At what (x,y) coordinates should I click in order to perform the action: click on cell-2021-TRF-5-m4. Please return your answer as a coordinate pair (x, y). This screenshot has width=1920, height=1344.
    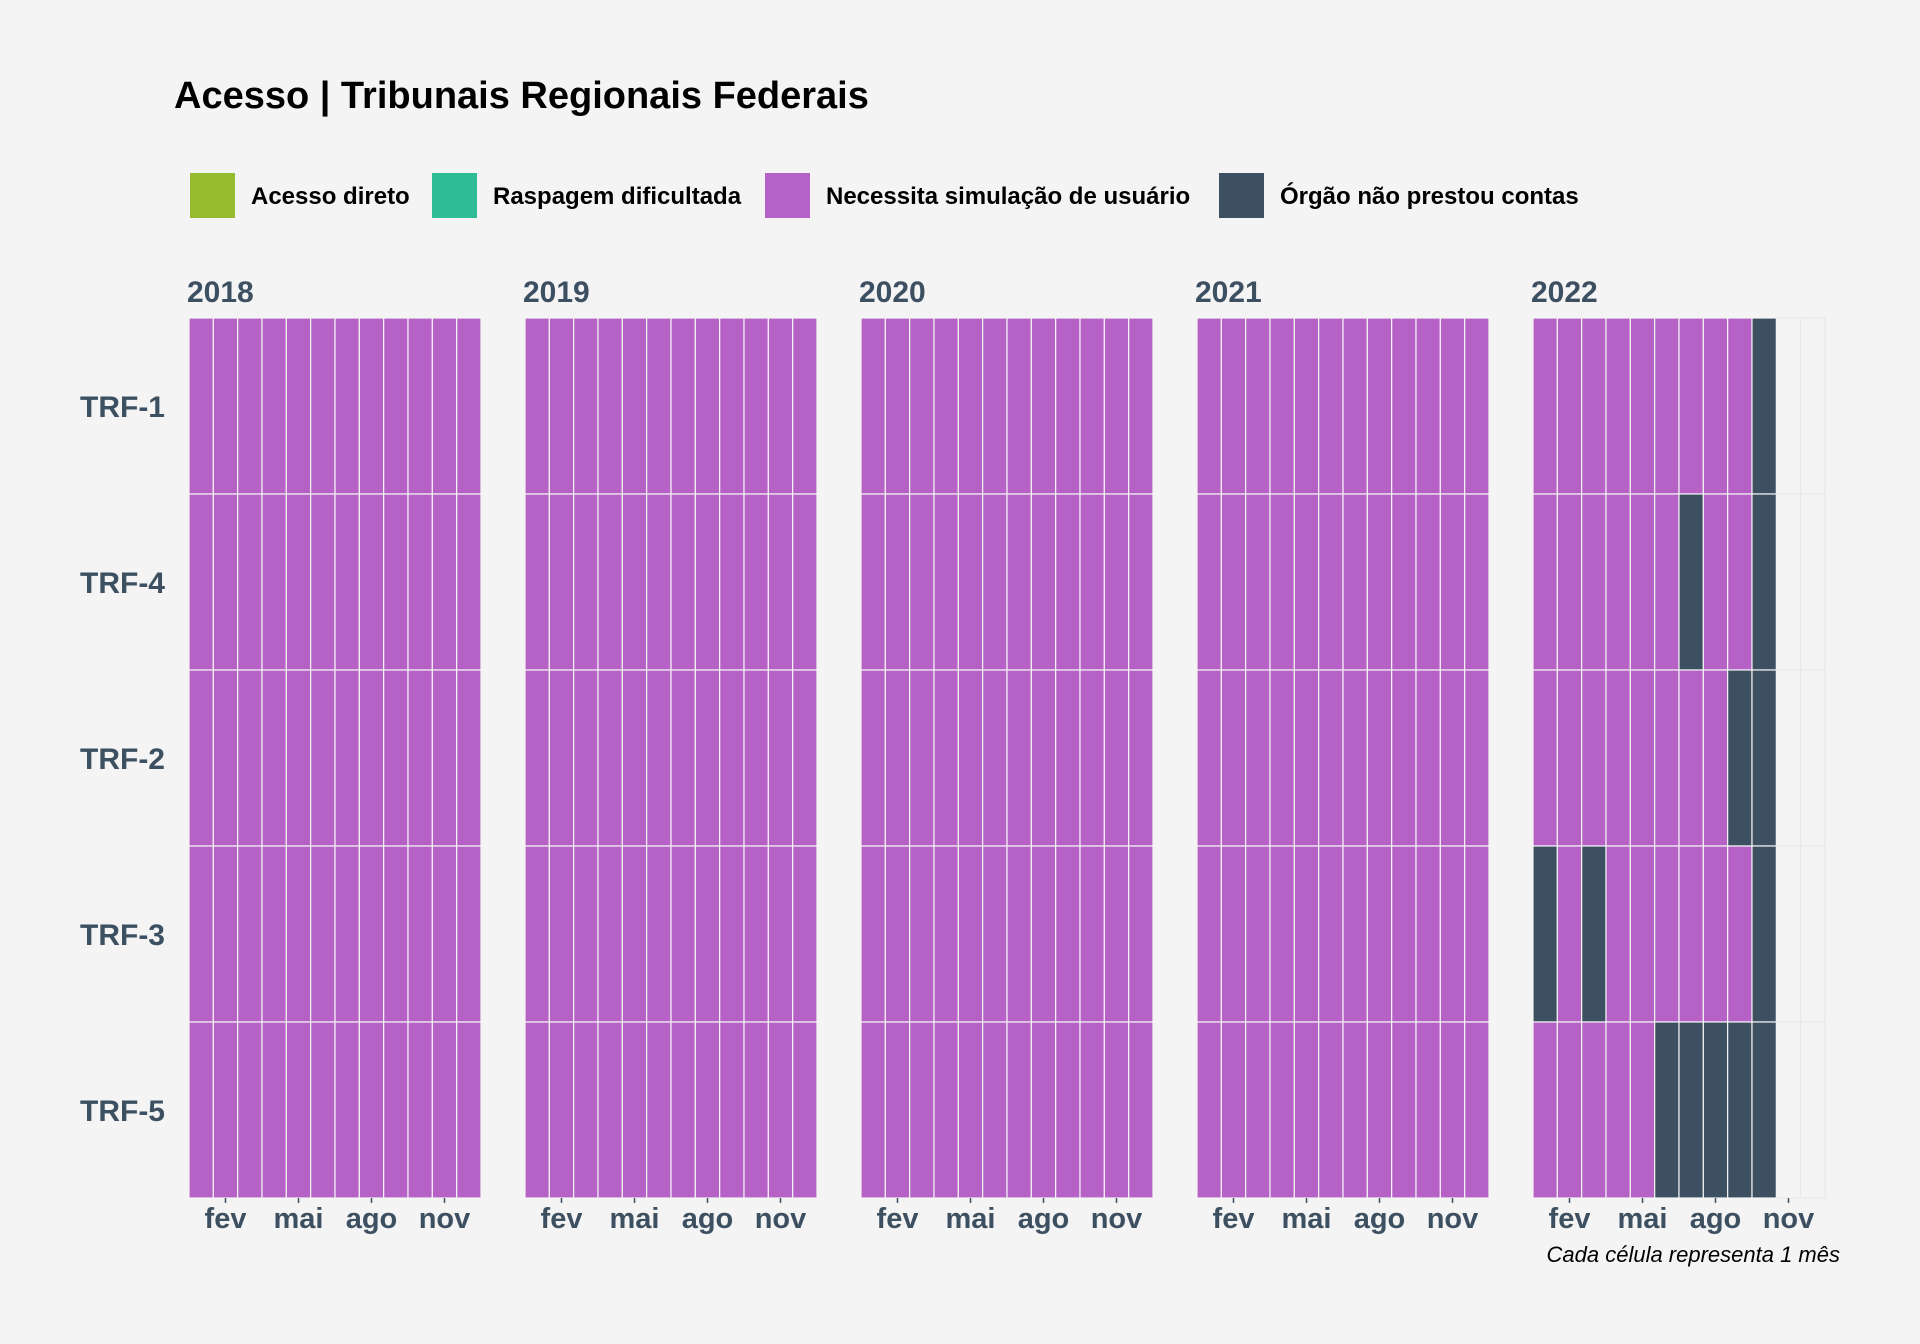
    Looking at the image, I should click on (1282, 1110).